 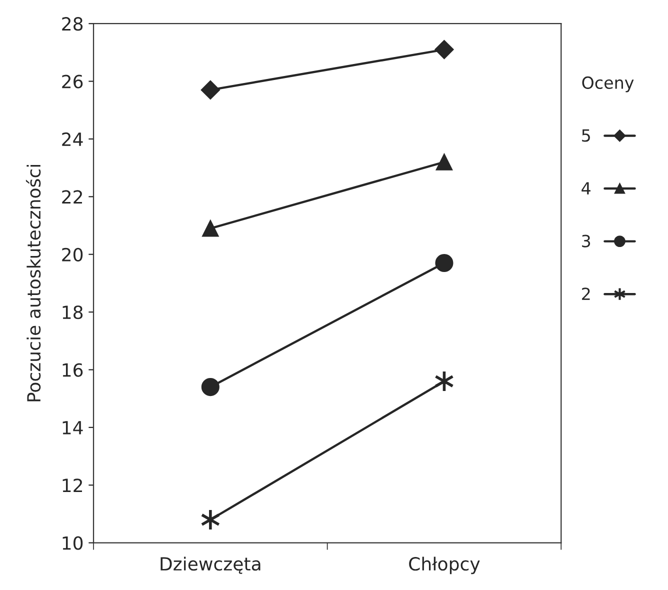 What do you see at coordinates (210, 565) in the screenshot?
I see `x-tick-label: Dziewczęta` at bounding box center [210, 565].